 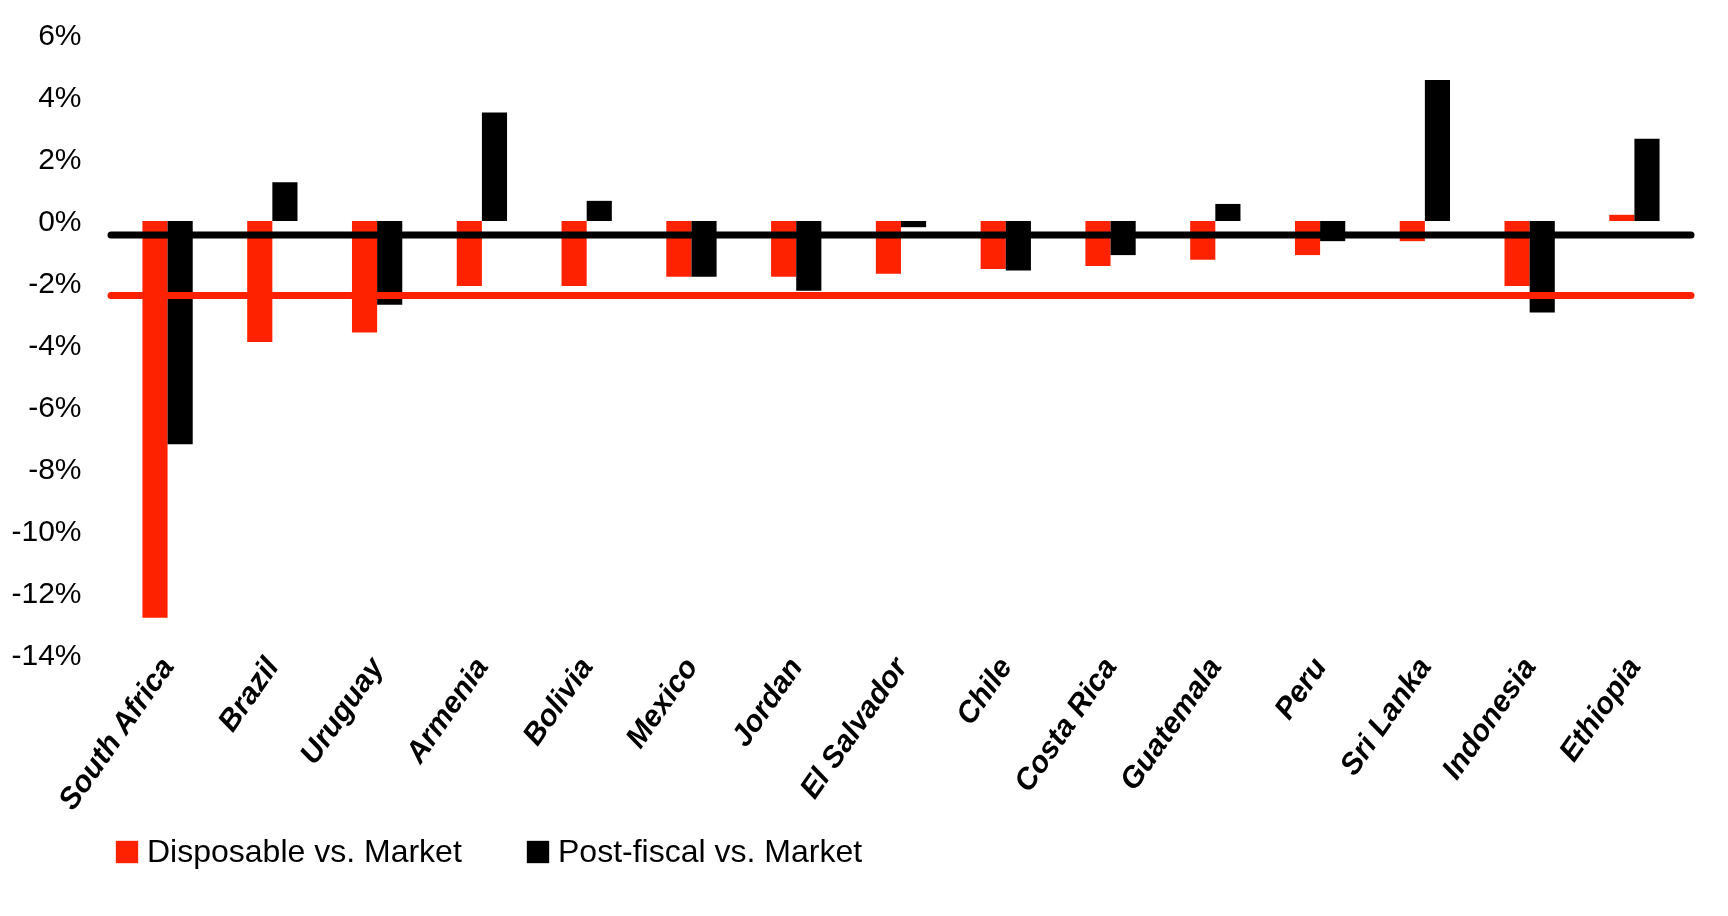 What do you see at coordinates (60, 34) in the screenshot?
I see `y-tick-label: 6%` at bounding box center [60, 34].